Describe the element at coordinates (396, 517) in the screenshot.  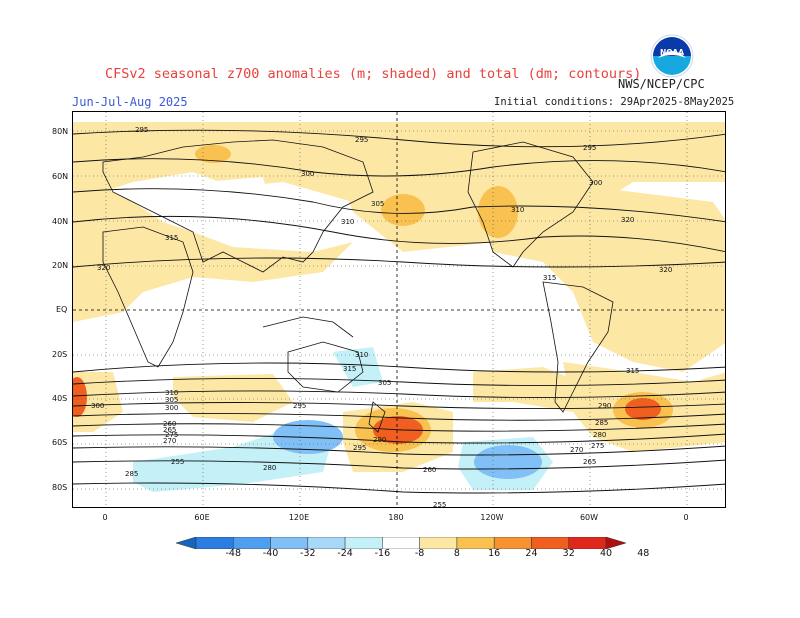
I see `lon-label: 180` at that location.